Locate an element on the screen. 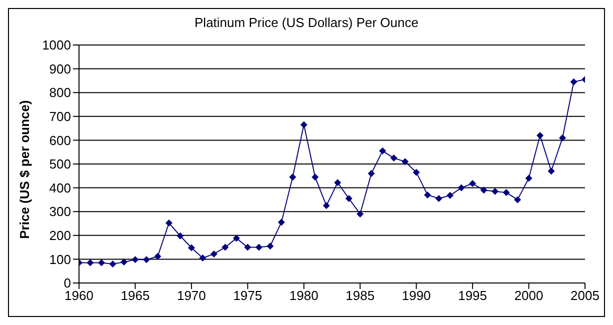  y-tick-label: 500 is located at coordinates (60, 164).